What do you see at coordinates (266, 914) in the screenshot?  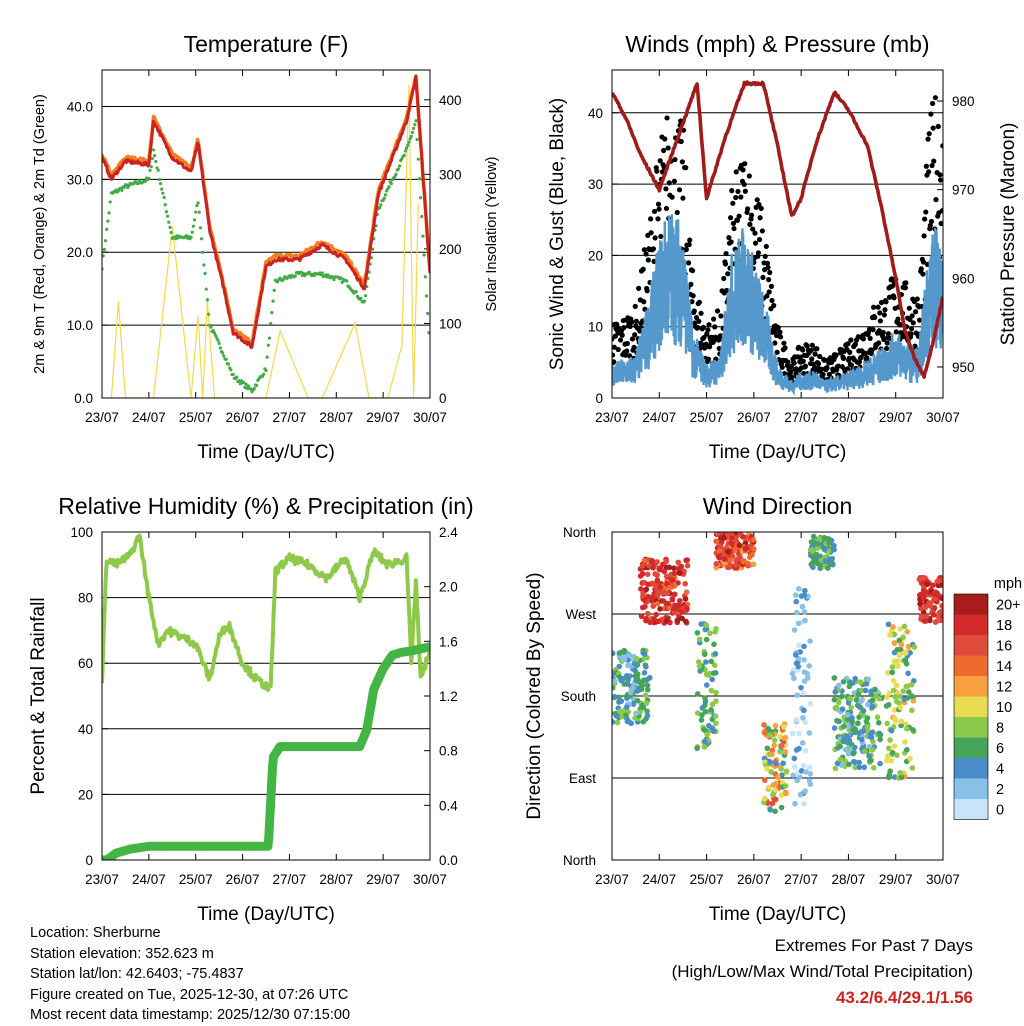 I see `x-axis-label: Time (Day/UTC)` at bounding box center [266, 914].